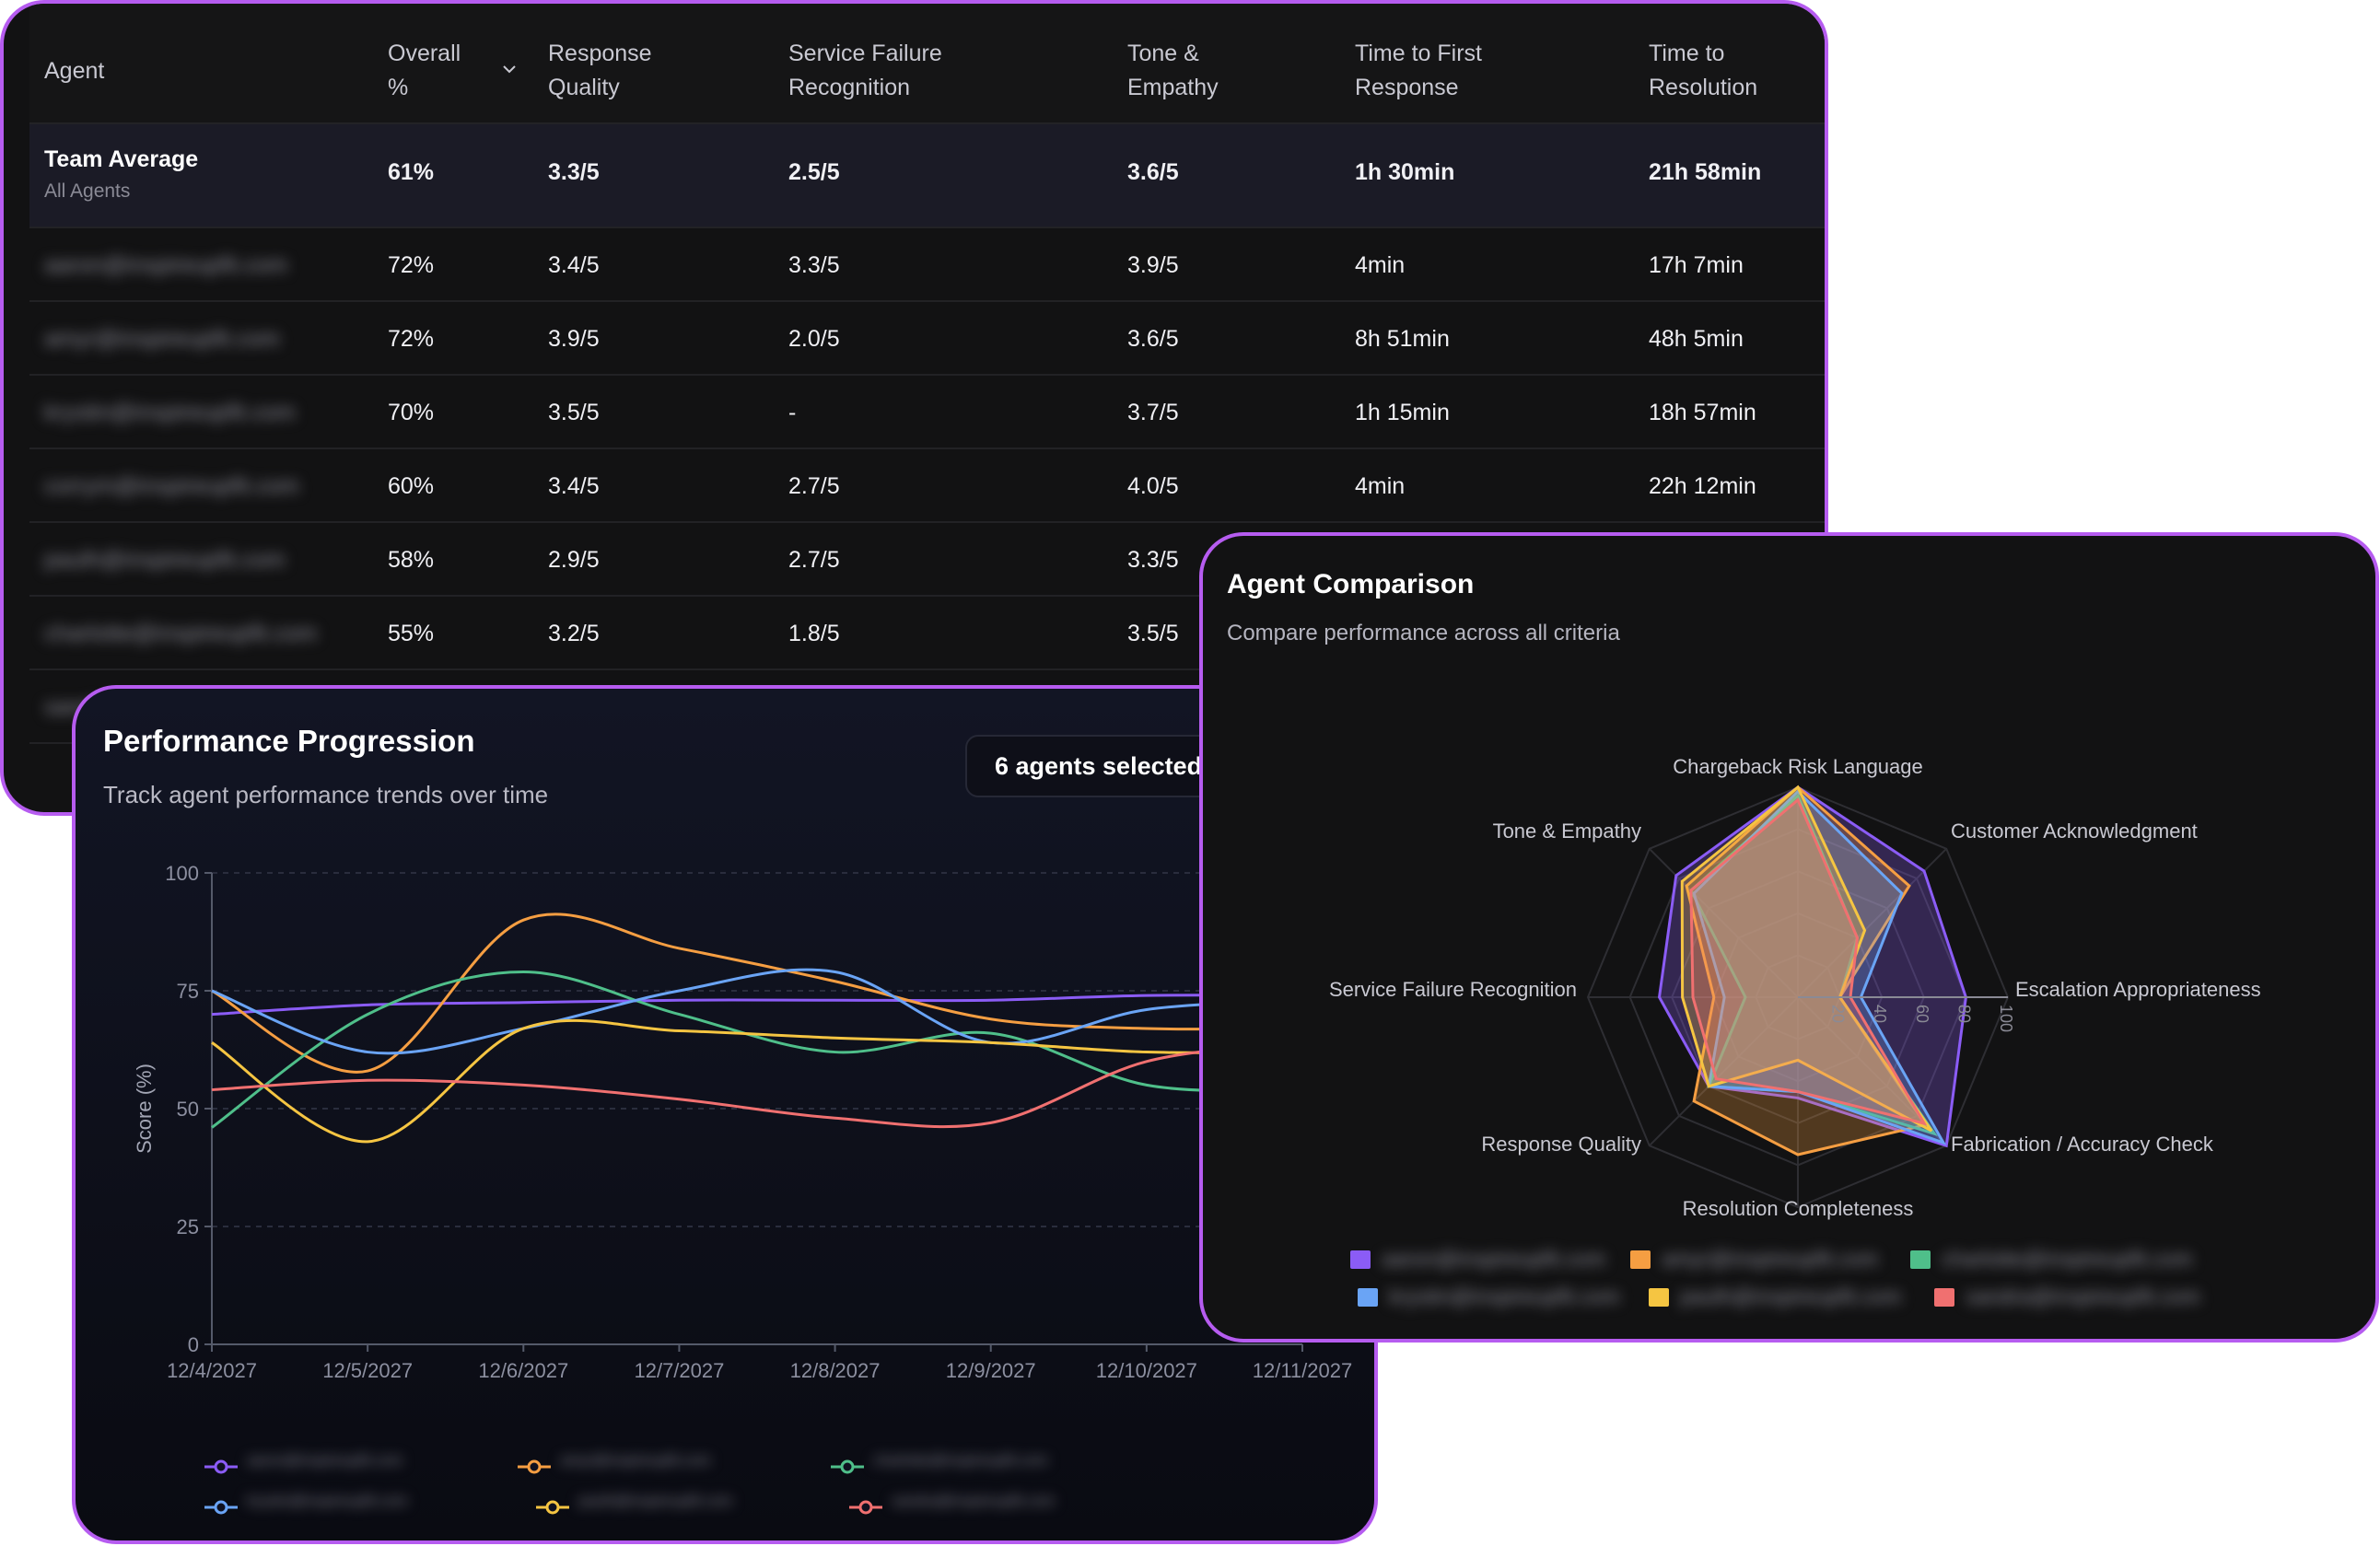 This screenshot has height=1546, width=2380. What do you see at coordinates (991, 1370) in the screenshot?
I see `x-tick-label: 12/9/2027` at bounding box center [991, 1370].